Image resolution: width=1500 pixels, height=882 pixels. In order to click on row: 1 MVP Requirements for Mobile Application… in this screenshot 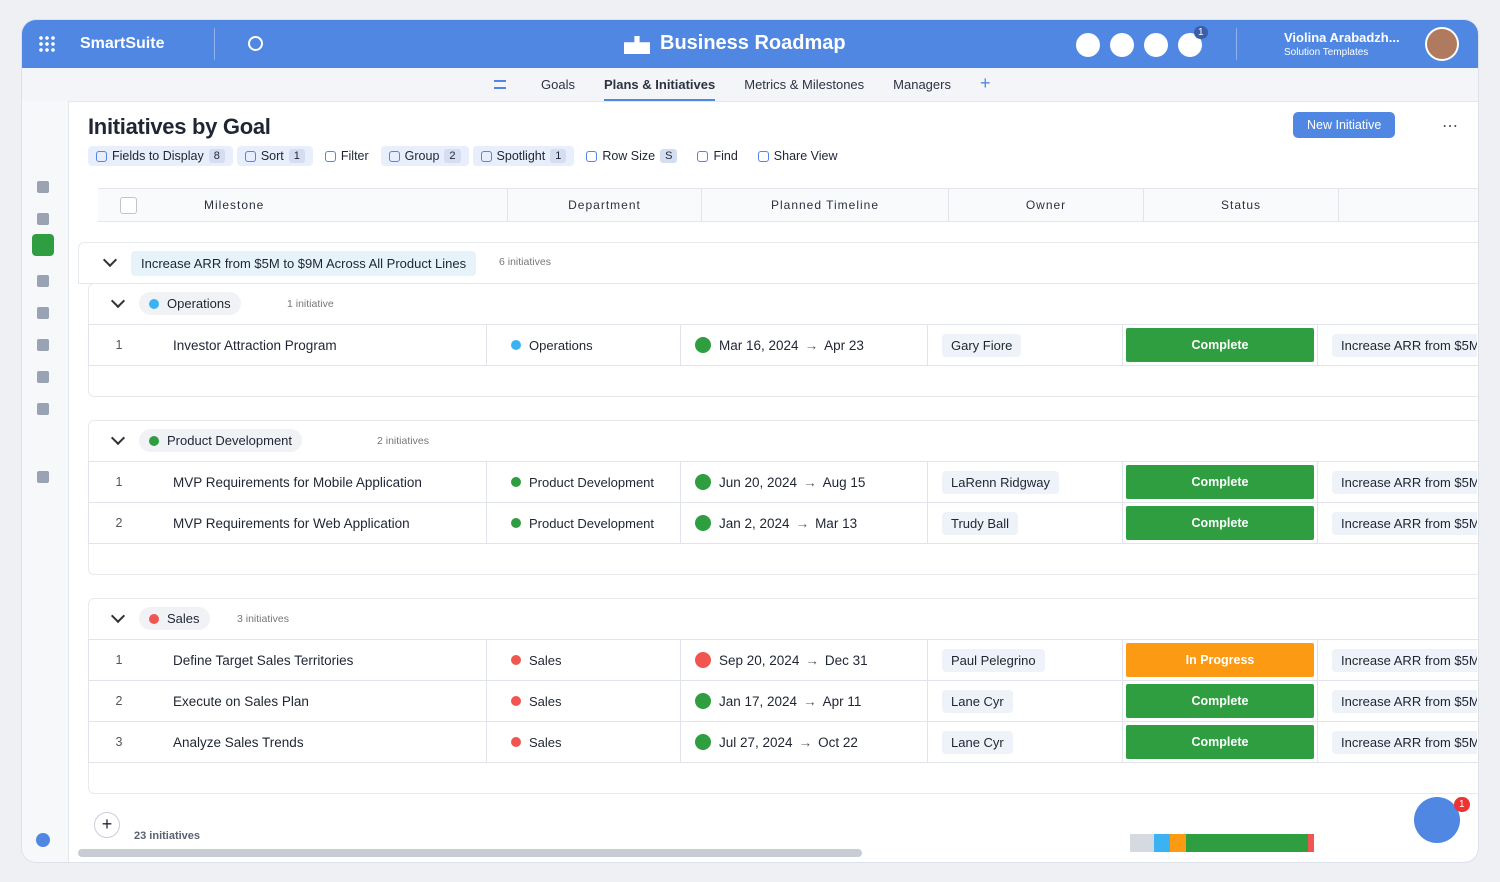, I will do `click(783, 482)`.